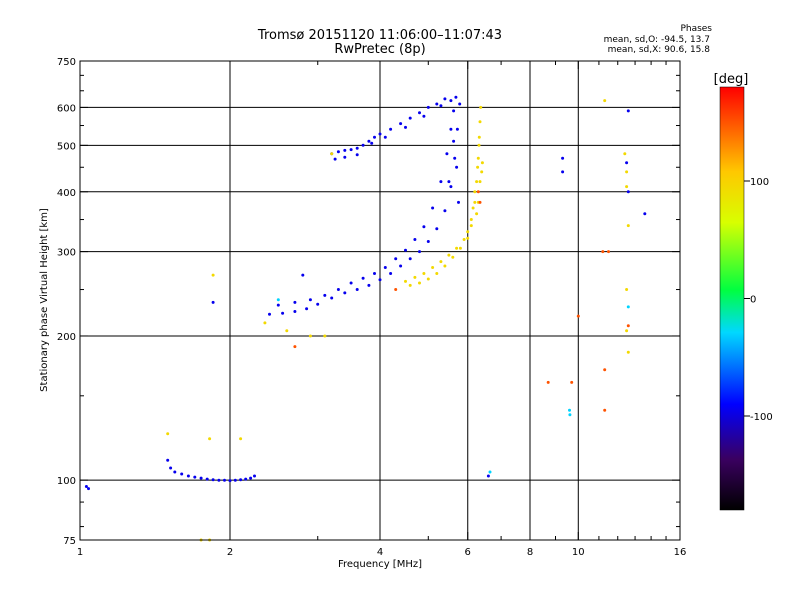  Describe the element at coordinates (658, 50) in the screenshot. I see `phases-x-stats: mean, sd,X: 90.6, 15.8` at that location.